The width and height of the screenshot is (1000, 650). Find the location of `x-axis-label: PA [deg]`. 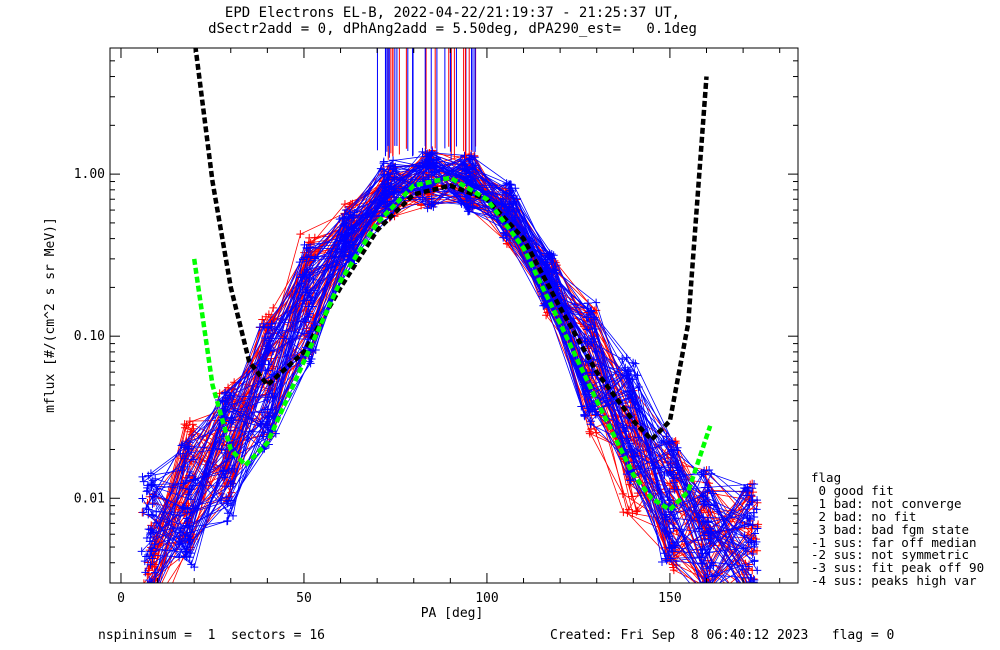

x-axis-label: PA [deg] is located at coordinates (452, 613).